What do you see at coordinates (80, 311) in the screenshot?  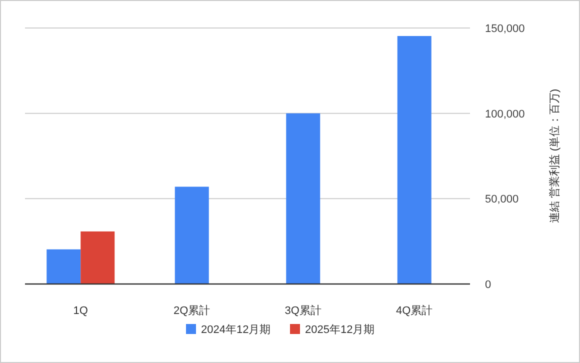 I see `x-tick-label: 1Q` at bounding box center [80, 311].